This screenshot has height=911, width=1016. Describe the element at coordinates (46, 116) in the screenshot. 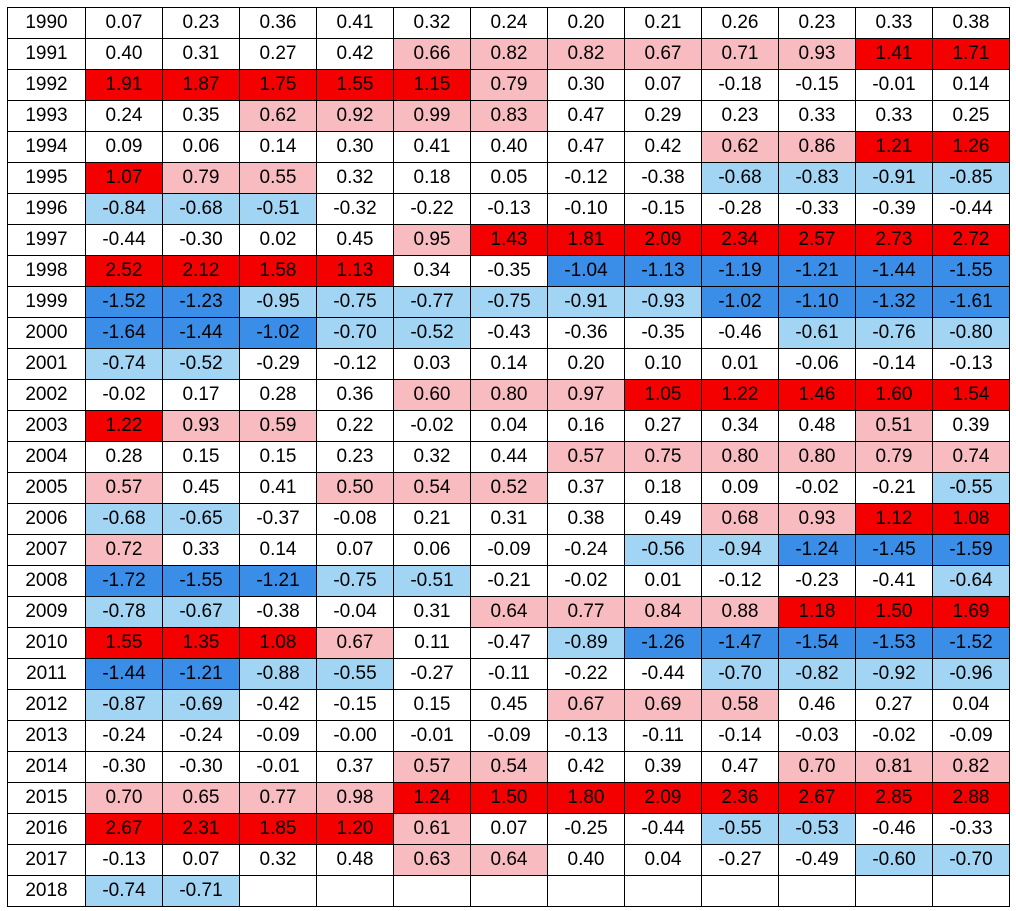

I see `year-cell: 1993` at that location.